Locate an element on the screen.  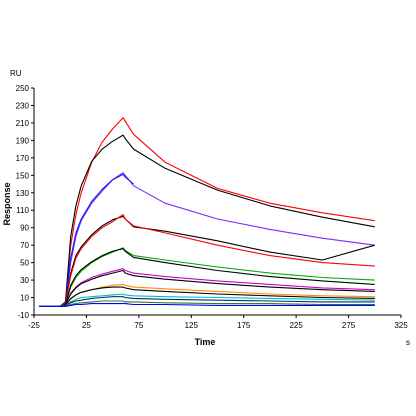
y-axis-title: Response is located at coordinates (7, 203).